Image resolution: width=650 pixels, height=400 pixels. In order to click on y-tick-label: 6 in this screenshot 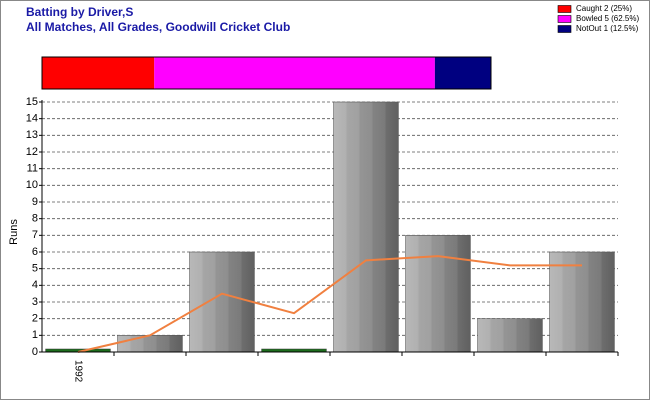, I will do `click(35, 252)`.